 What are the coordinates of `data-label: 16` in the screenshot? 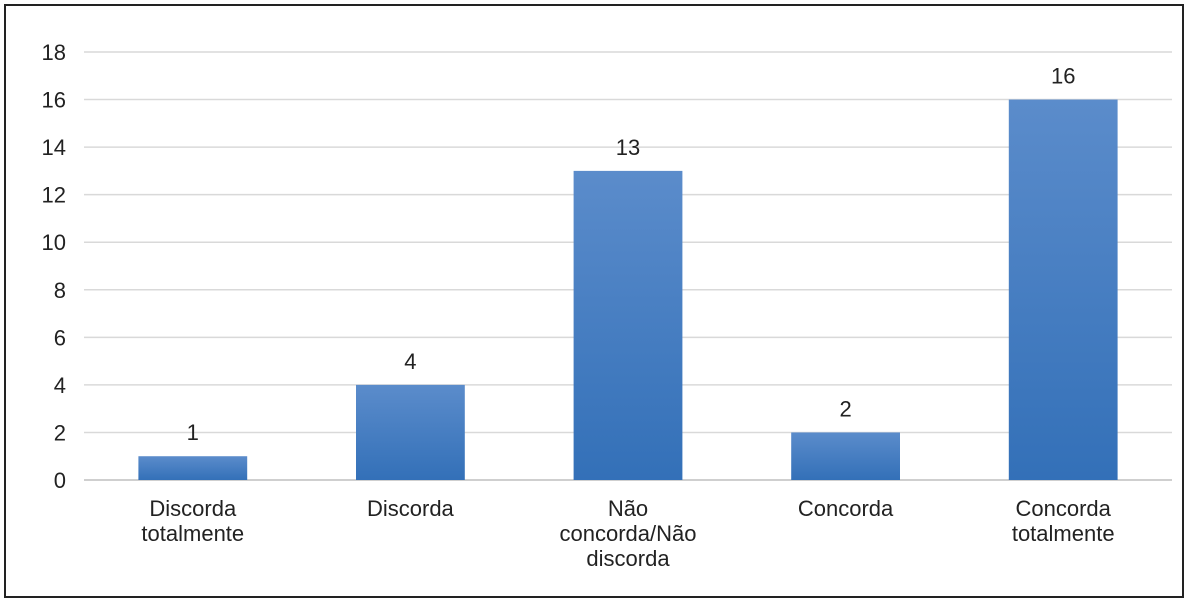 It's located at (1063, 76).